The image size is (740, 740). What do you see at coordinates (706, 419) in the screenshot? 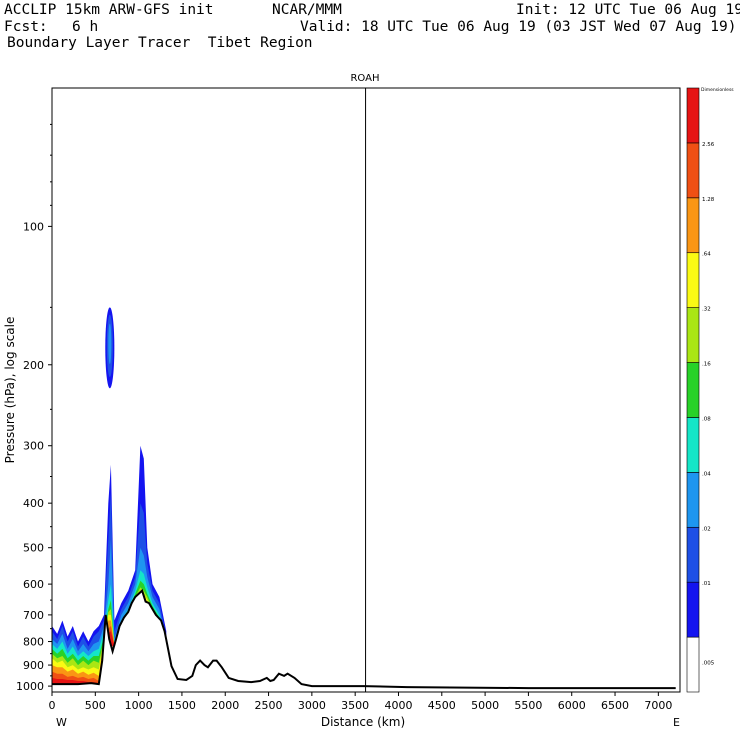
I see `colorbar-label: .08` at bounding box center [706, 419].